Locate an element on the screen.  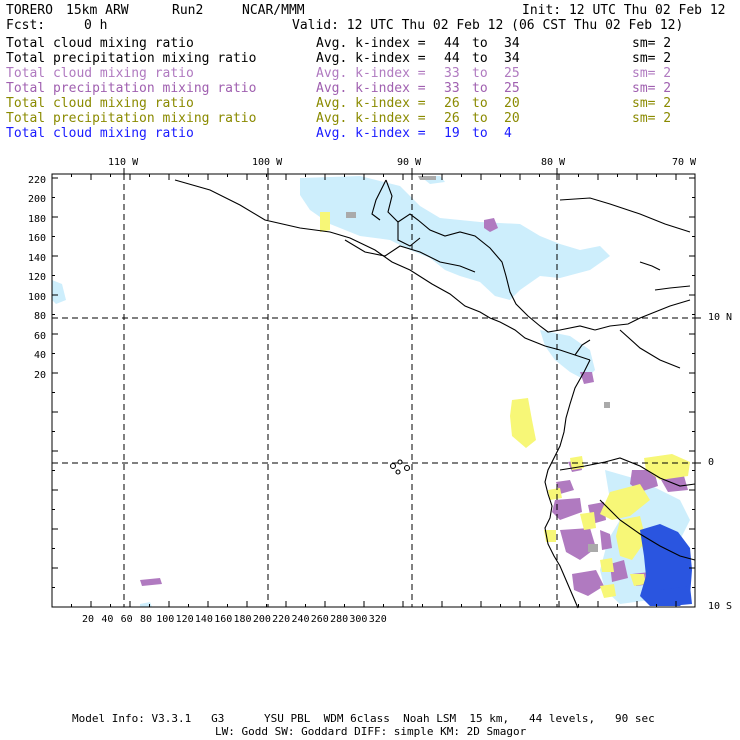
y-tick-label: 40 is located at coordinates (40, 356).